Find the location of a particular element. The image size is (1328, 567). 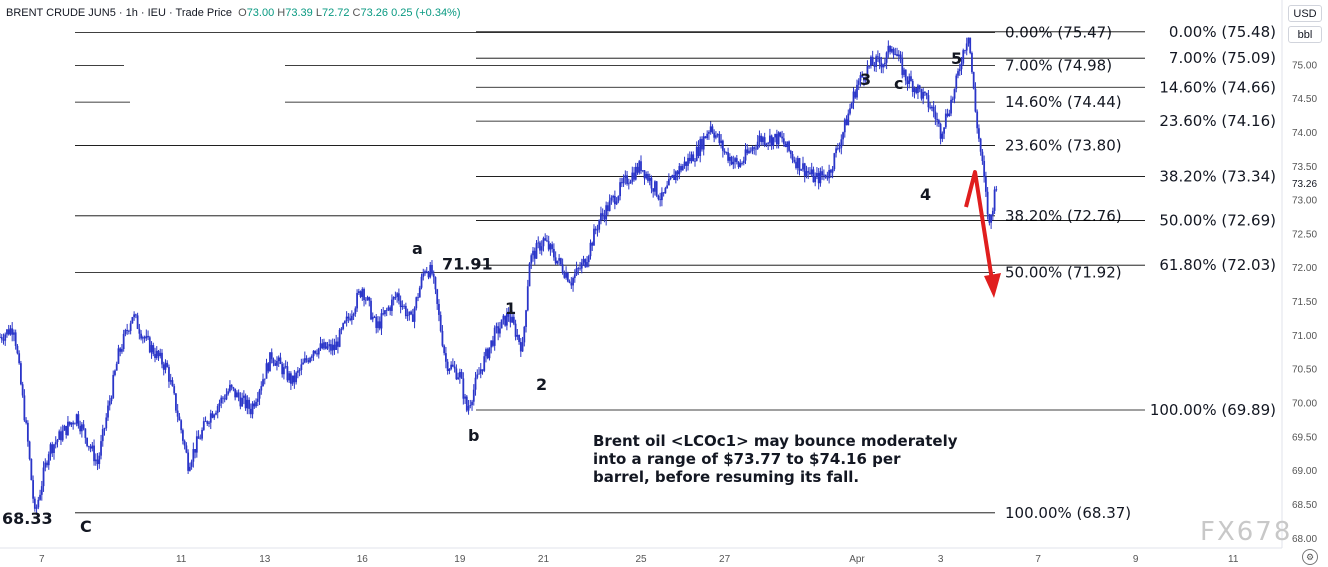

symbol-name: BRENT CRUDE JUN5 is located at coordinates (61, 13).